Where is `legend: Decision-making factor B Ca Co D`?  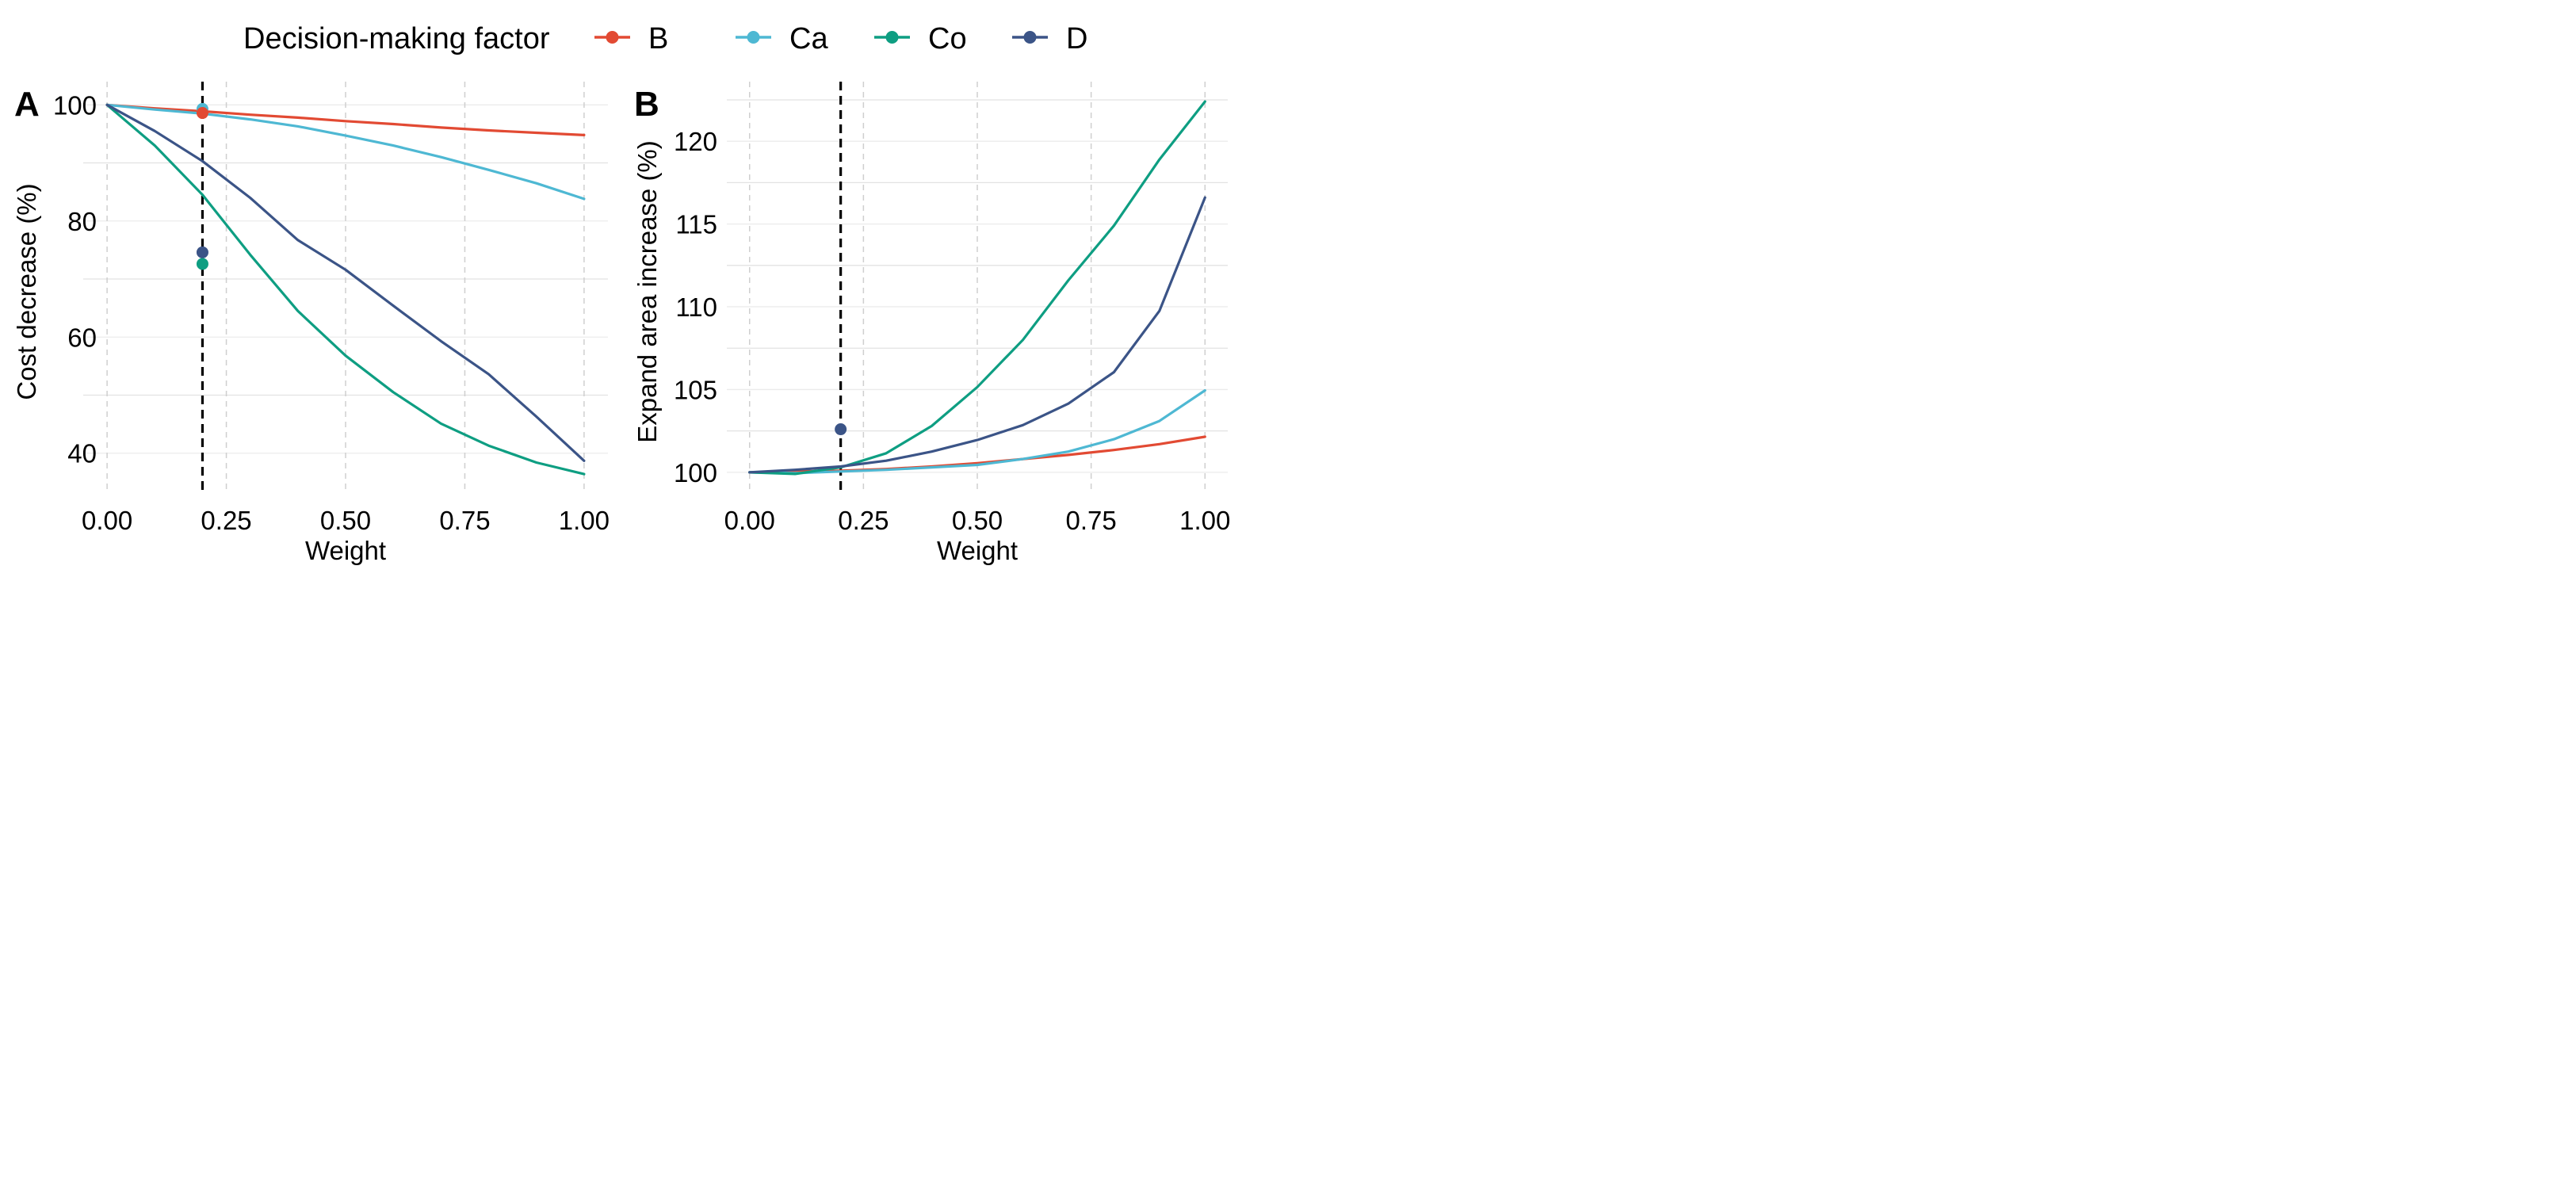 legend: Decision-making factor B Ca Co D is located at coordinates (665, 38).